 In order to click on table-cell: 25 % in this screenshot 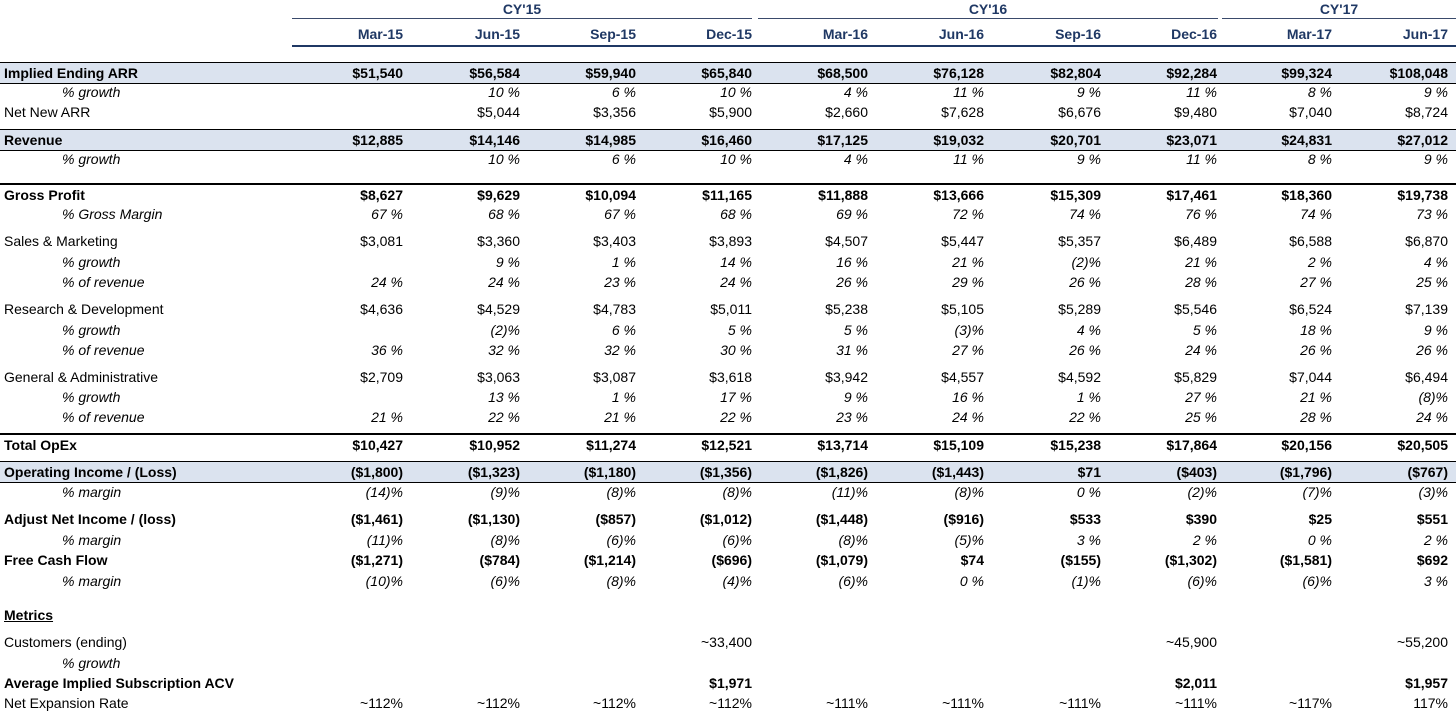, I will do `click(1432, 282)`.